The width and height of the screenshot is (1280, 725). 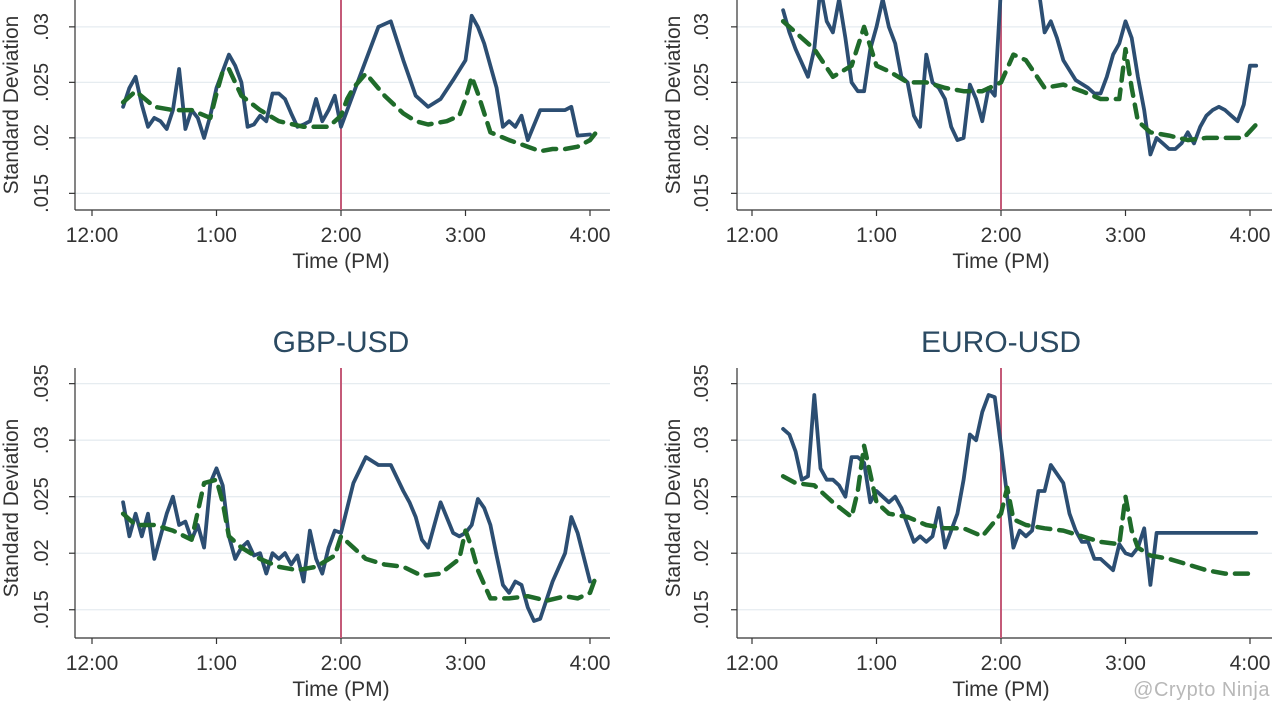 What do you see at coordinates (1001, 342) in the screenshot?
I see `chart-title: EURO-USD` at bounding box center [1001, 342].